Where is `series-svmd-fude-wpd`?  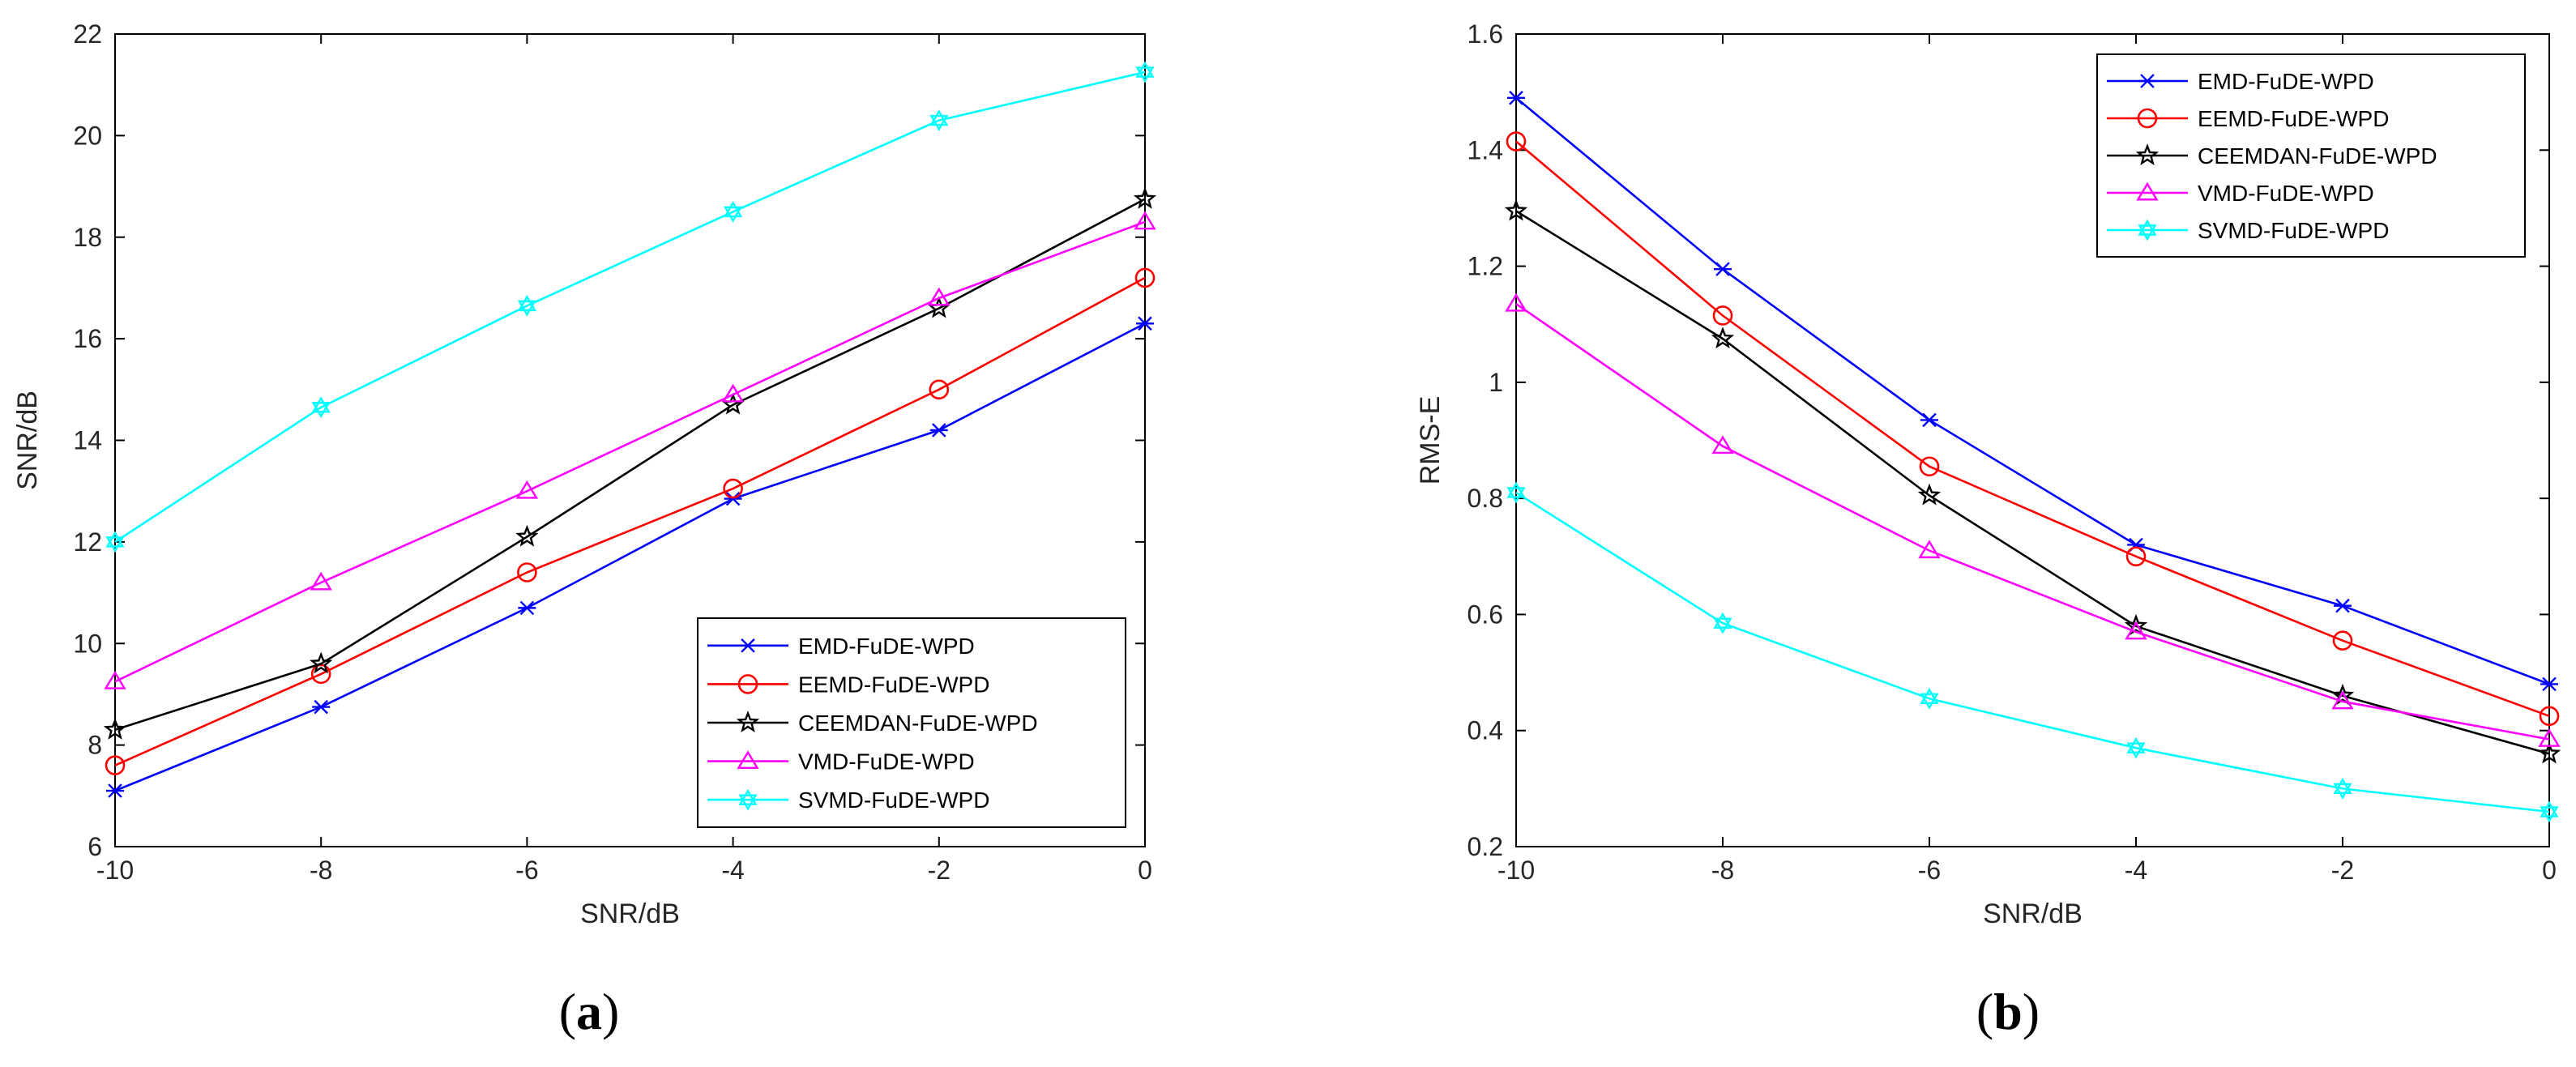 series-svmd-fude-wpd is located at coordinates (2032, 652).